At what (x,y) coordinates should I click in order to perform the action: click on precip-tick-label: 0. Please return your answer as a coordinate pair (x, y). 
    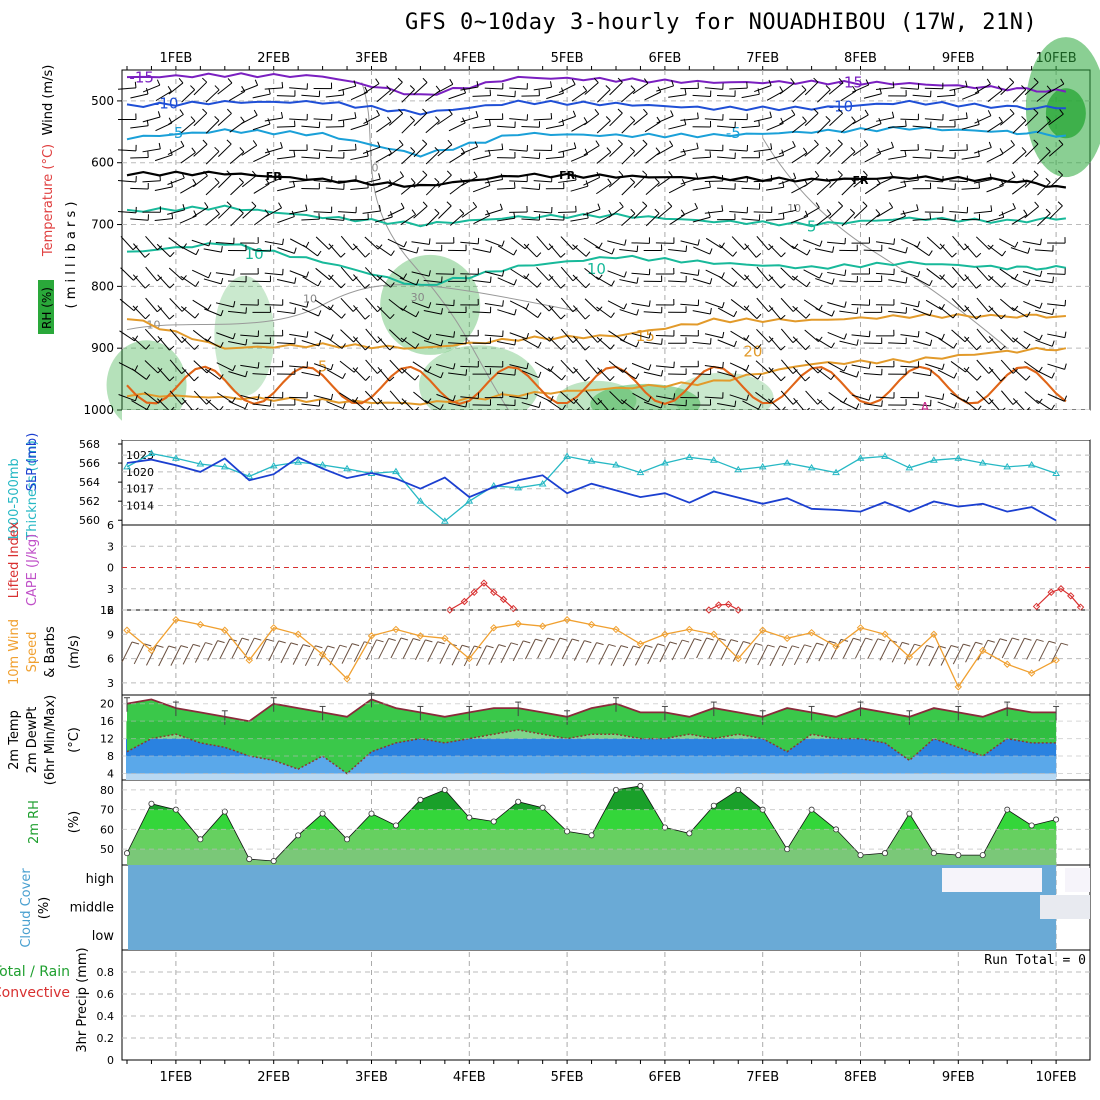
    Looking at the image, I should click on (110, 1060).